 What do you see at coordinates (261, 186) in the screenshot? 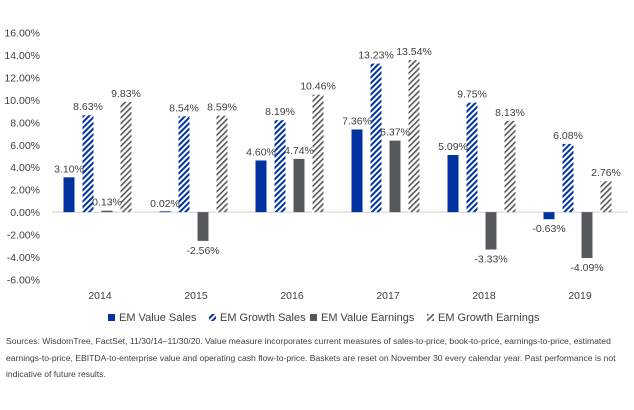
I see `bar-em-value-sales-2016` at bounding box center [261, 186].